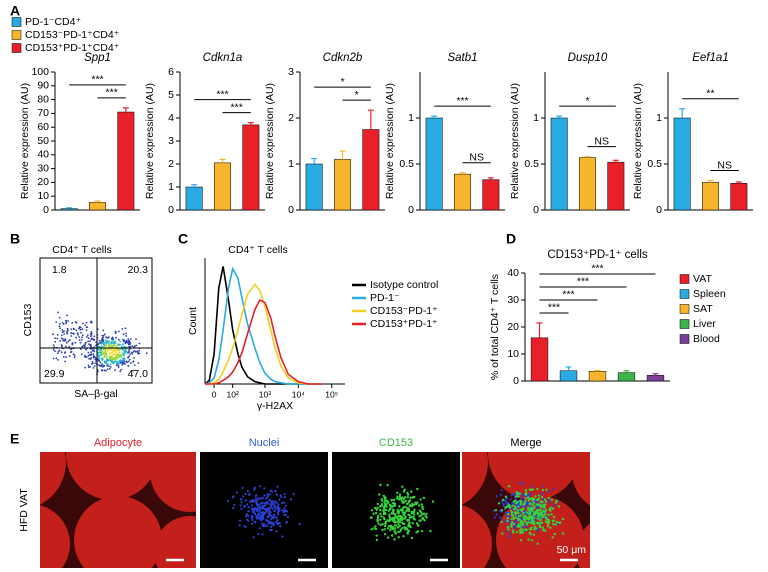  What do you see at coordinates (476, 158) in the screenshot?
I see `significance-label: NS` at bounding box center [476, 158].